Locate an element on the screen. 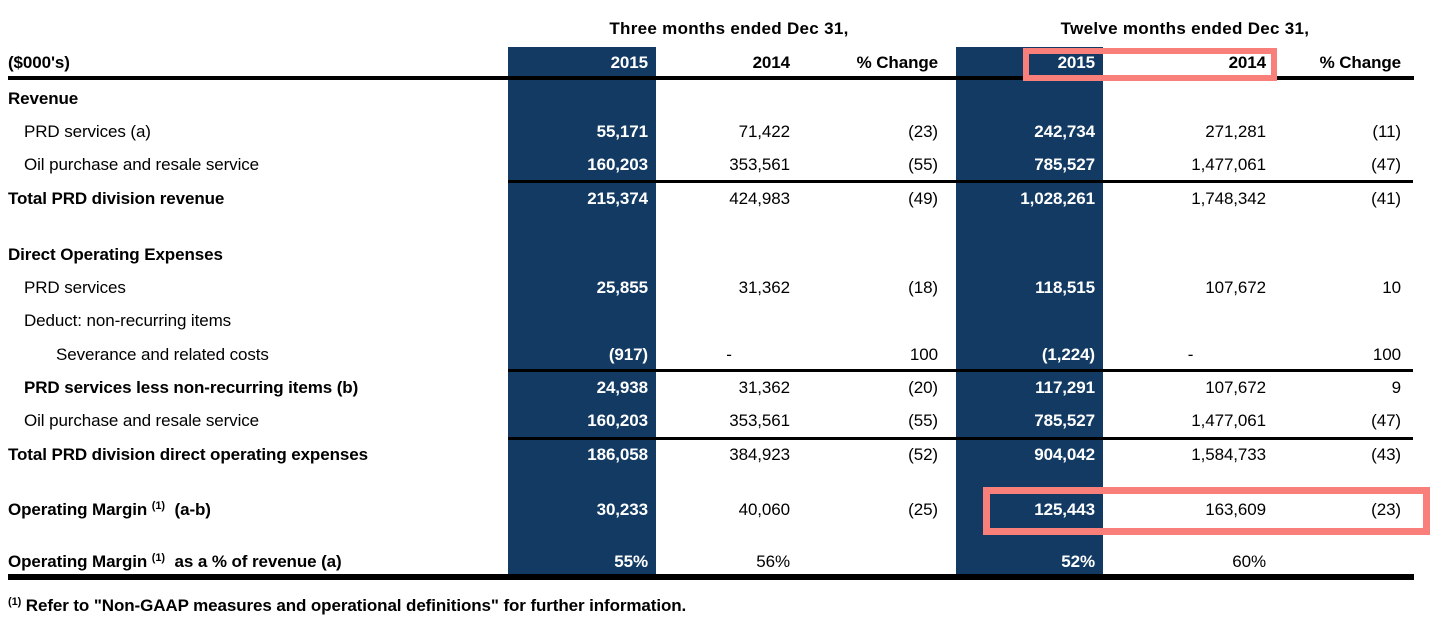 This screenshot has height=638, width=1456. highlight-column-12m-2015 is located at coordinates (1029, 310).